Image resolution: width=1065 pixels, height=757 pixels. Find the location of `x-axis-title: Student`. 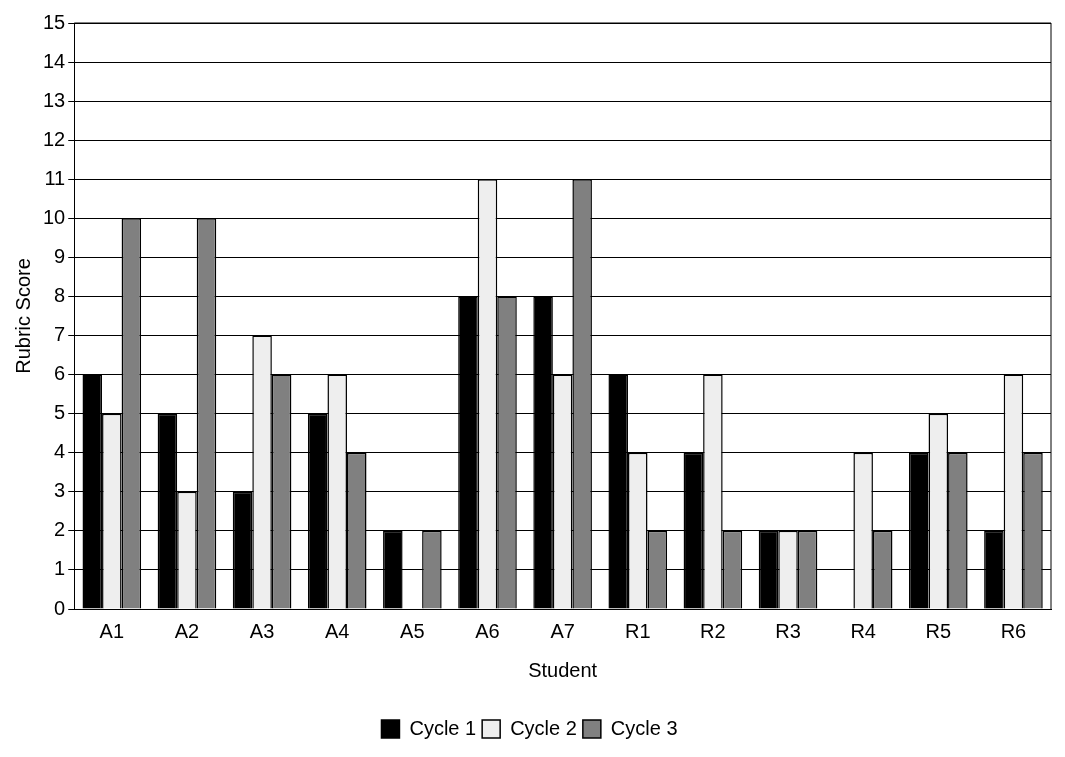

x-axis-title: Student is located at coordinates (563, 669).